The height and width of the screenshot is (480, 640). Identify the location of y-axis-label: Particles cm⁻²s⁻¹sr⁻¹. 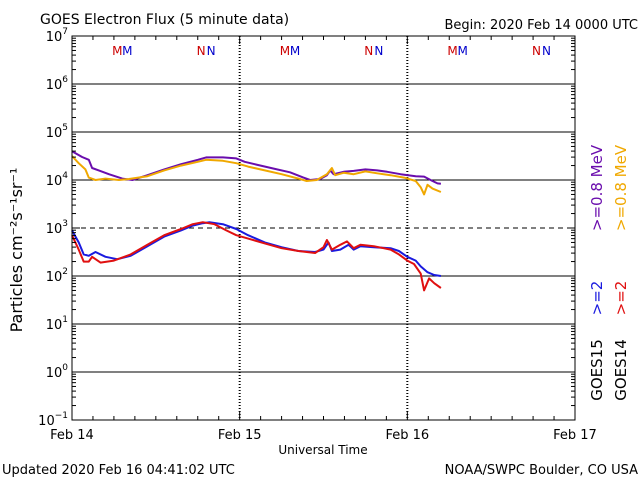
(16, 250).